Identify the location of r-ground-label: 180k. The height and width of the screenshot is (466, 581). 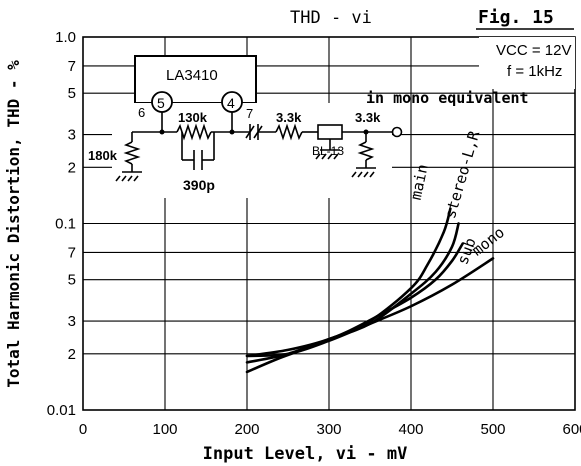
(103, 155).